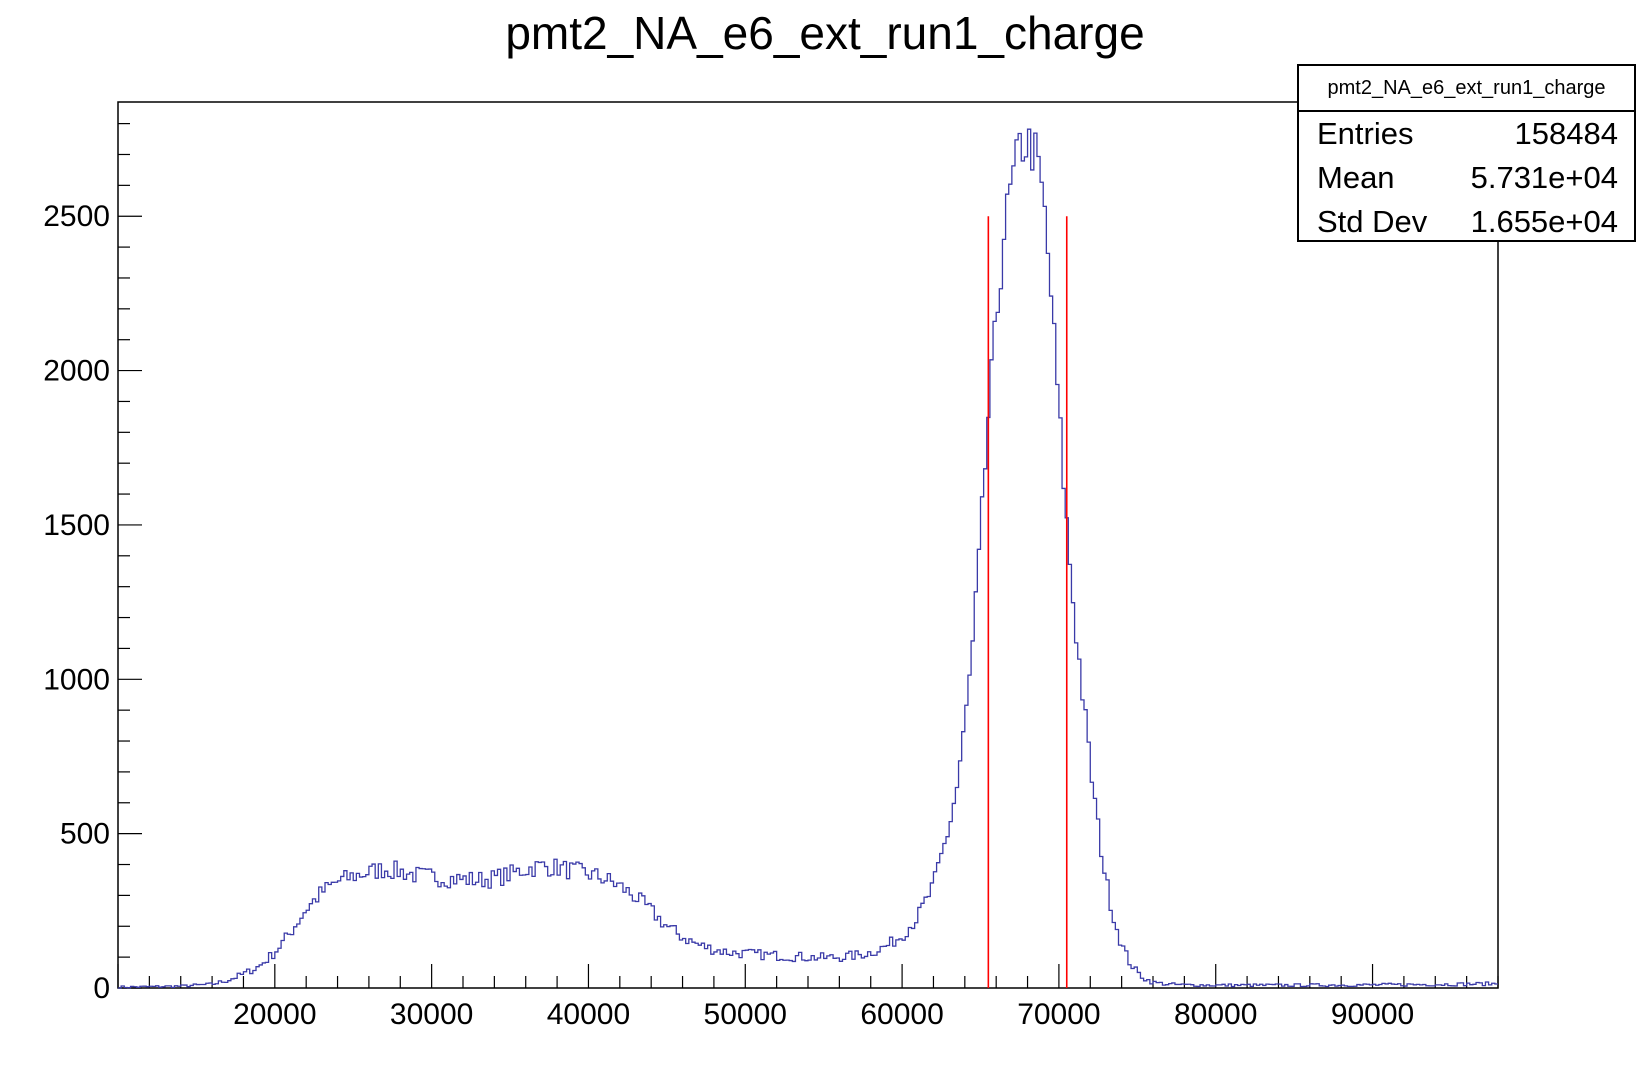 Image resolution: width=1650 pixels, height=1088 pixels. I want to click on chart-title: pmt2_NA_e6_ext_run1_charge, so click(825, 33).